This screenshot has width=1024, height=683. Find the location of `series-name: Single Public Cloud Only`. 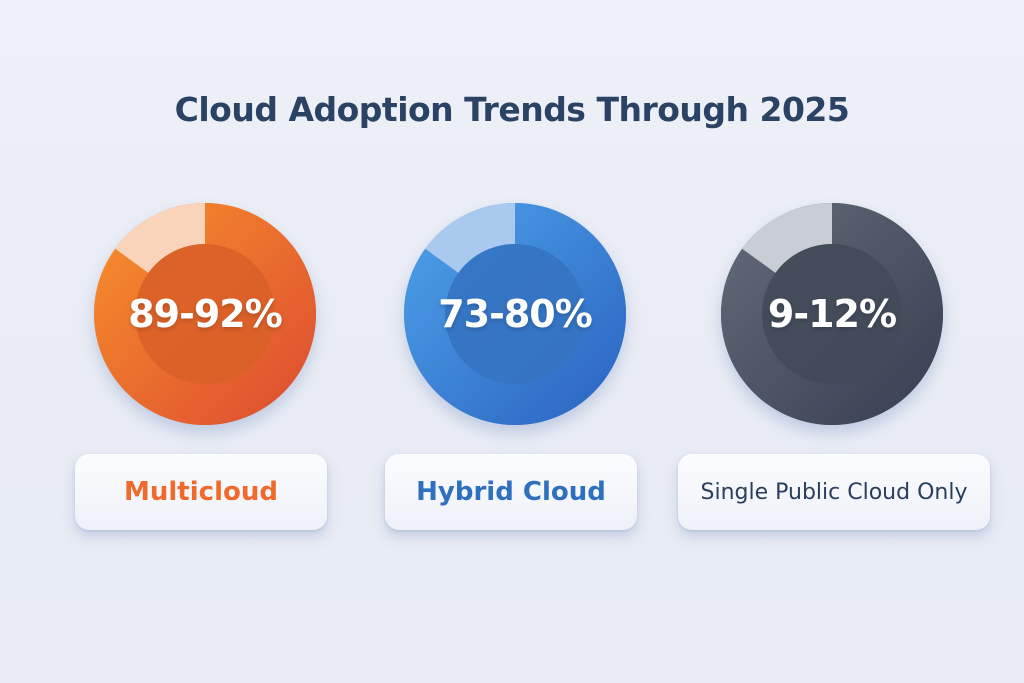

series-name: Single Public Cloud Only is located at coordinates (834, 492).